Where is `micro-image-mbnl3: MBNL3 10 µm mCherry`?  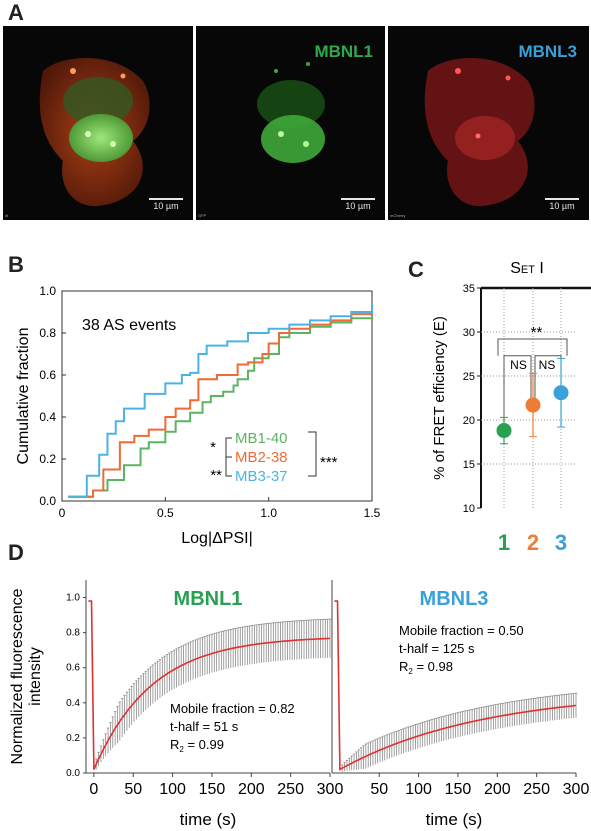 micro-image-mbnl3: MBNL3 10 µm mCherry is located at coordinates (488, 123).